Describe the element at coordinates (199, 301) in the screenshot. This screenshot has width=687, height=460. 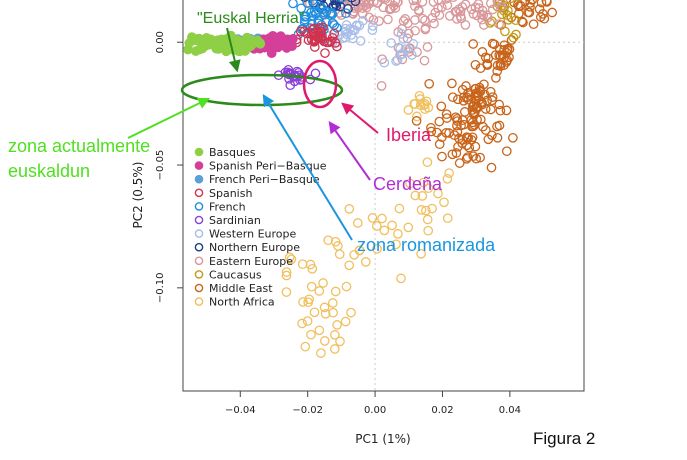
I see `legend-marker-north-africa` at that location.